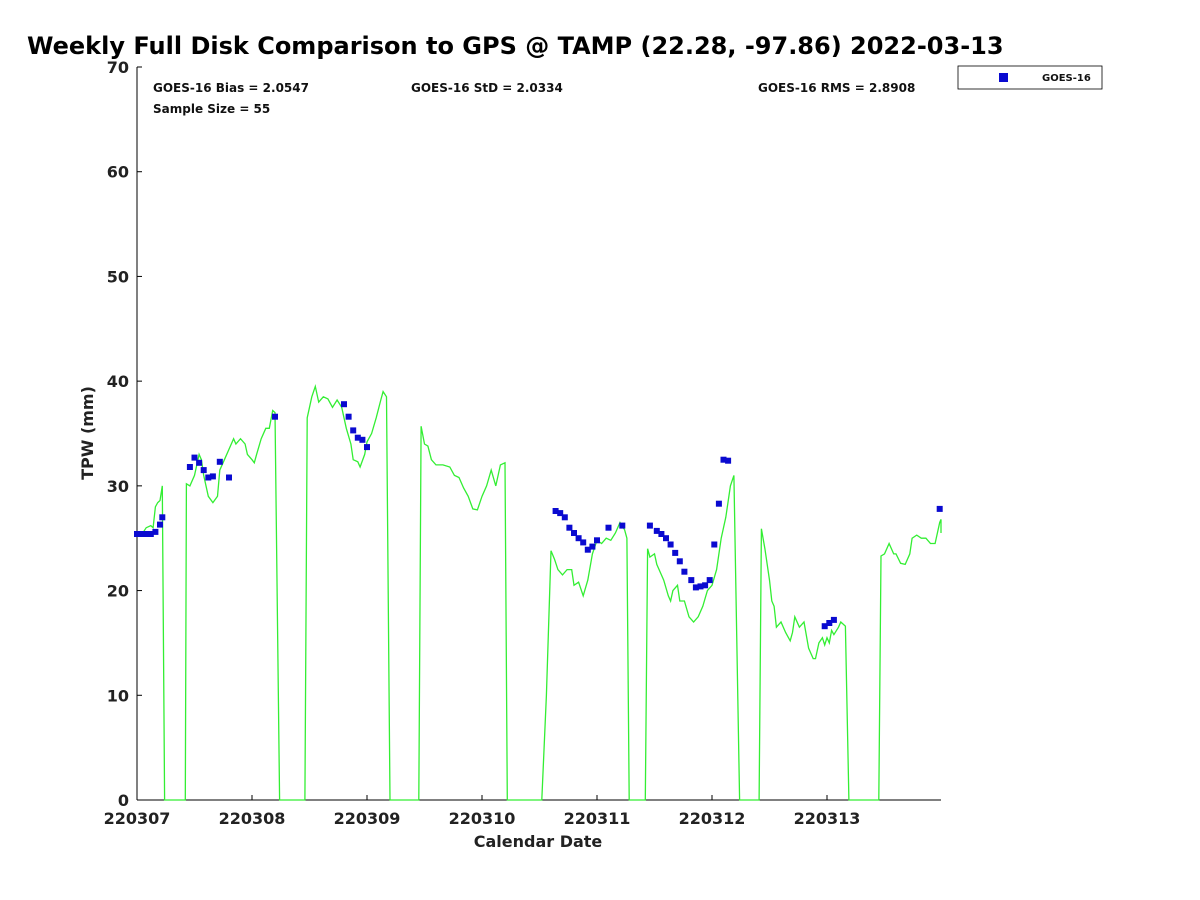  Describe the element at coordinates (123, 800) in the screenshot. I see `y-tick-label: 0` at that location.